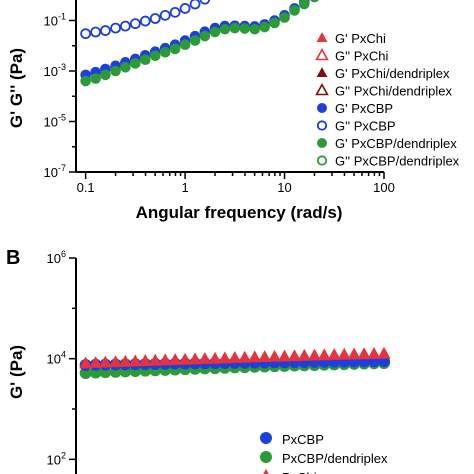 The height and width of the screenshot is (474, 474). I want to click on panel-b-label: B, so click(13, 258).